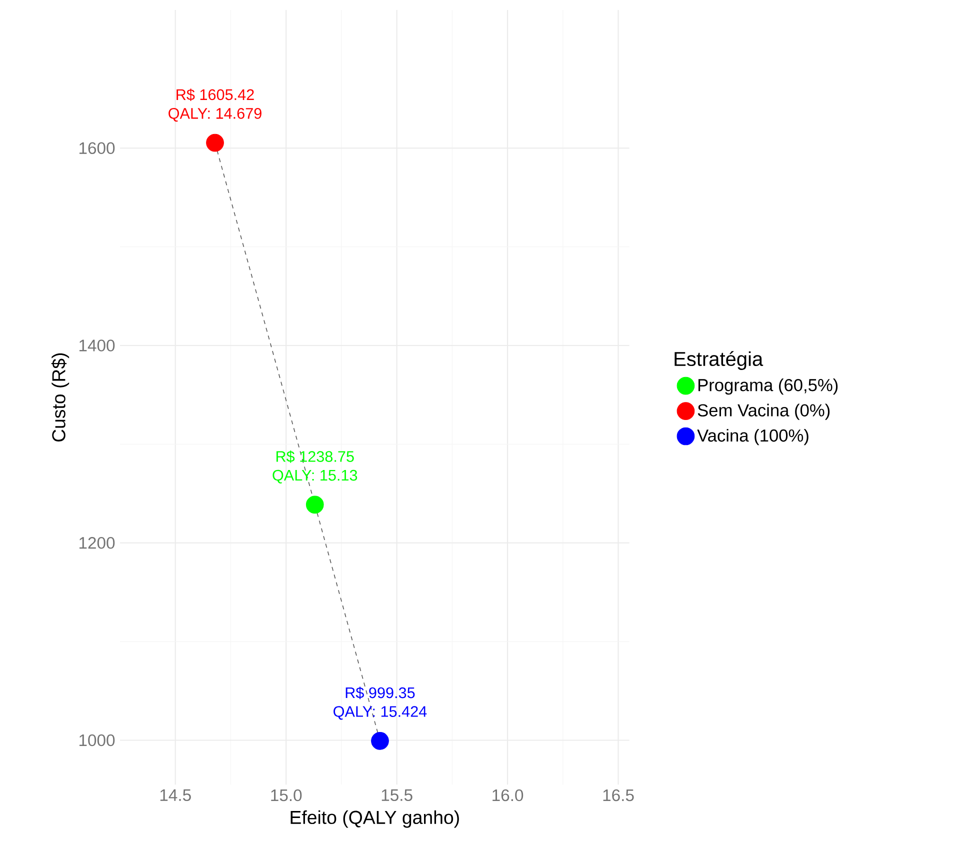 Image resolution: width=956 pixels, height=854 pixels. I want to click on legend-label: Programa (60,5%), so click(768, 386).